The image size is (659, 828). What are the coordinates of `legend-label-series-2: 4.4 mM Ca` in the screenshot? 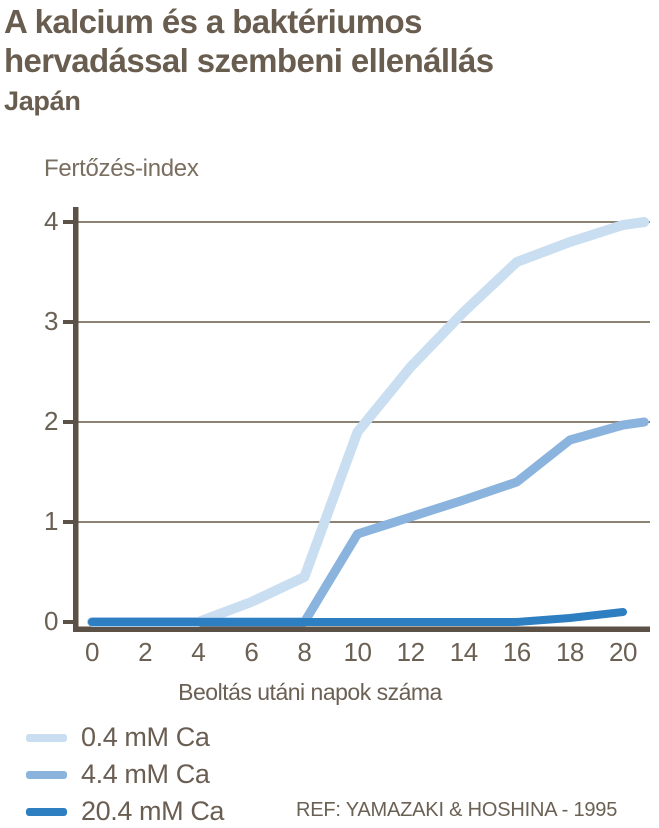 It's located at (145, 774).